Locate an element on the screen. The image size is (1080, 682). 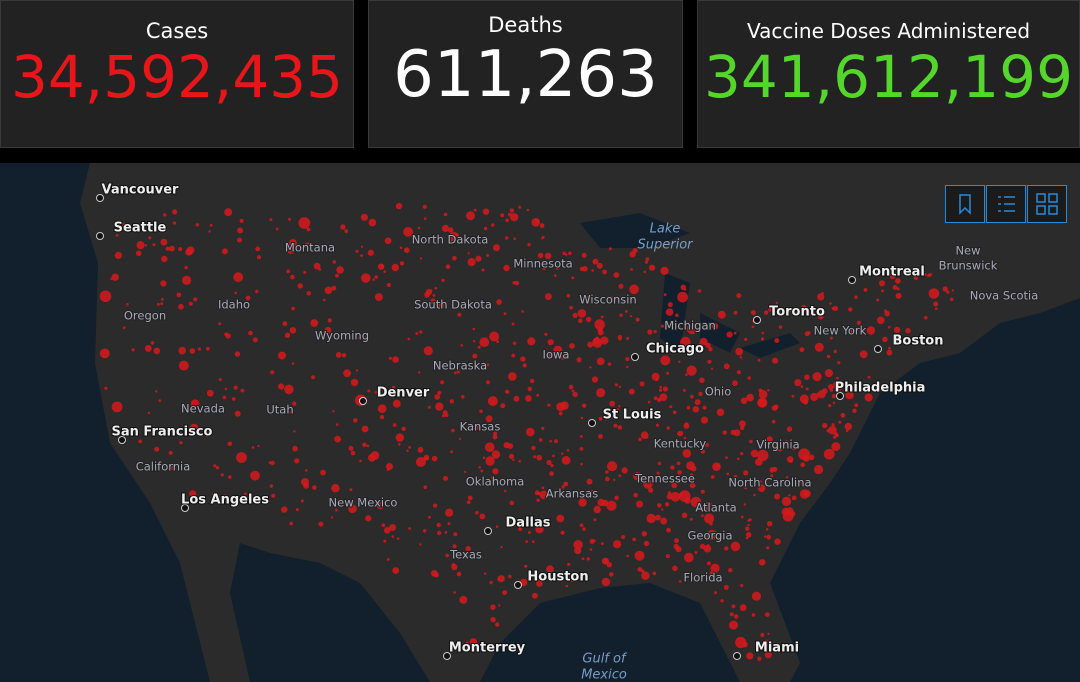
basemap-button is located at coordinates (1047, 204).